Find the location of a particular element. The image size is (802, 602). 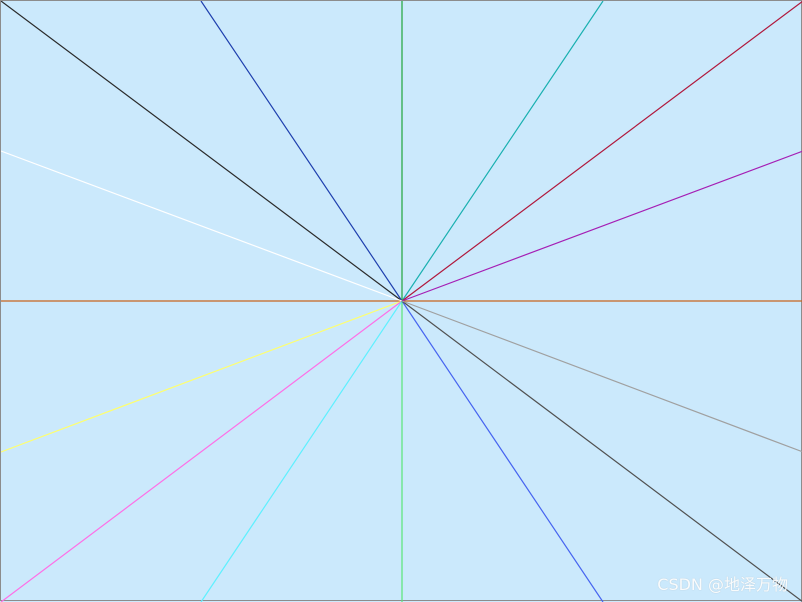

ray-teal-upper-right is located at coordinates (502, 151).